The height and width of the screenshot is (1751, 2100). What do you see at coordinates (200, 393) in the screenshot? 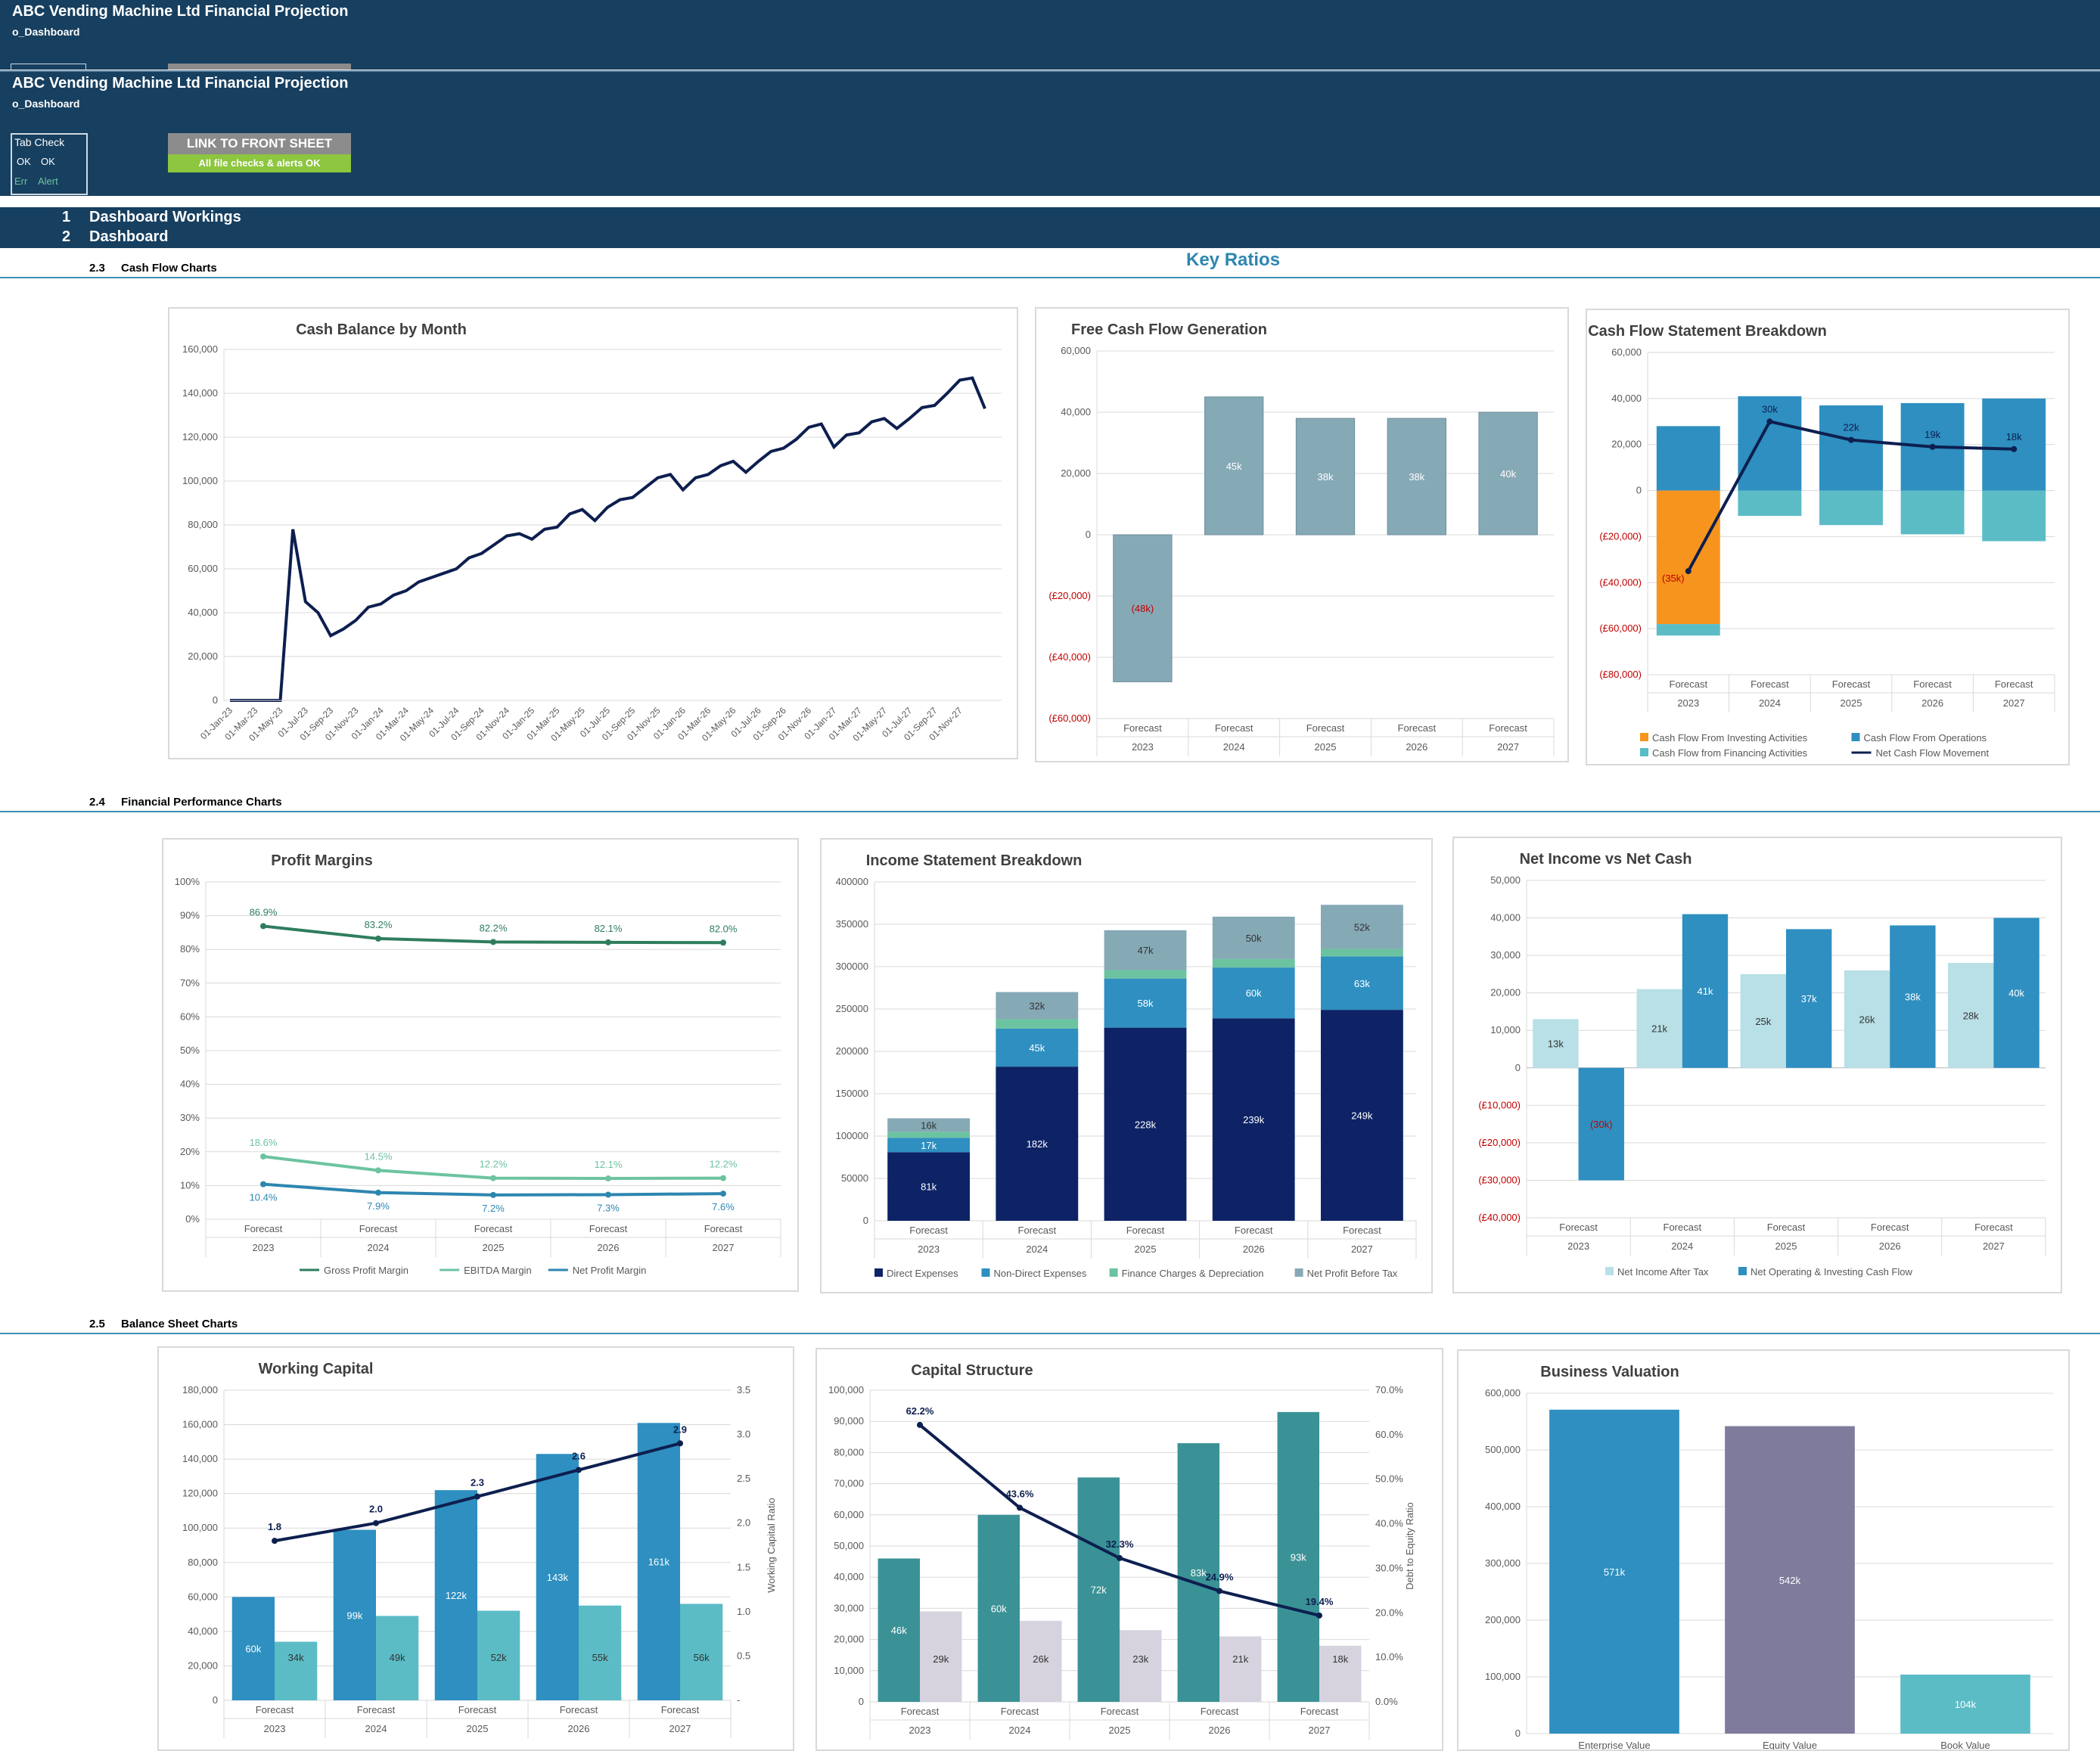
I see `y-tick-label: 140,000` at bounding box center [200, 393].